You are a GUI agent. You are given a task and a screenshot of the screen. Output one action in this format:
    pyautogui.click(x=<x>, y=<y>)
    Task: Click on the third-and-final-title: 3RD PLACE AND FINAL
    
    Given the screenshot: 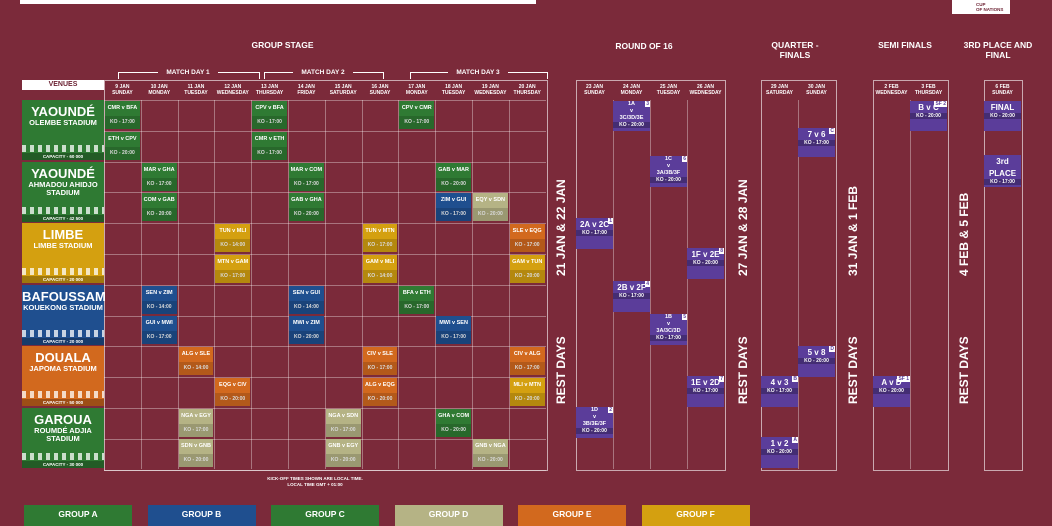 What is the action you would take?
    pyautogui.click(x=998, y=50)
    